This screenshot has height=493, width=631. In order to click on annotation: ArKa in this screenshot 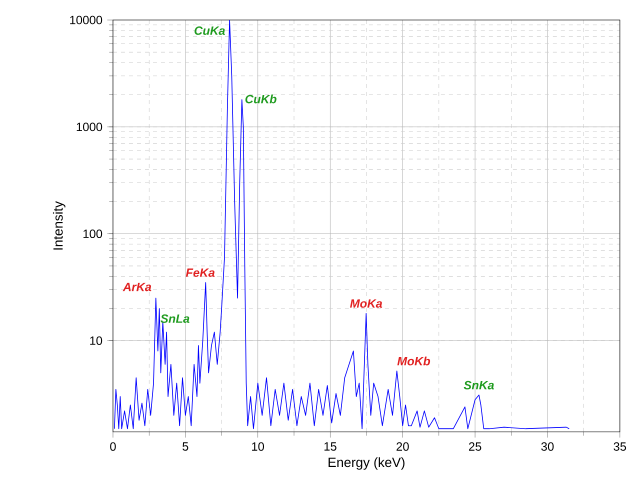, I will do `click(137, 287)`.